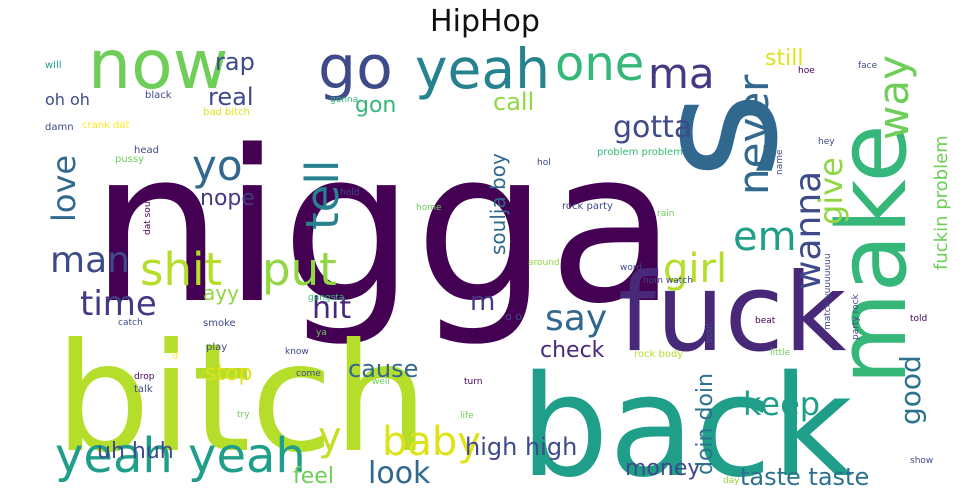 Image resolution: width=970 pixels, height=502 pixels. What do you see at coordinates (431, 442) in the screenshot?
I see `cloud-word: baby` at bounding box center [431, 442].